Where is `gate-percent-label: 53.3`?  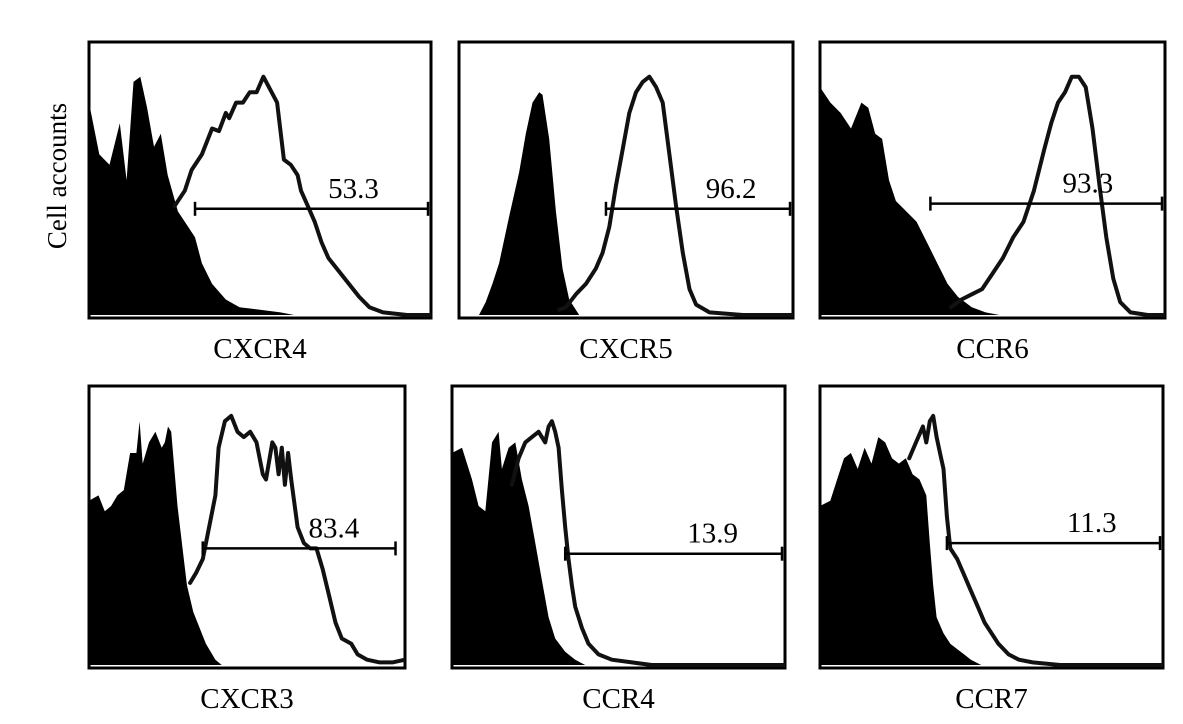 gate-percent-label: 53.3 is located at coordinates (353, 189).